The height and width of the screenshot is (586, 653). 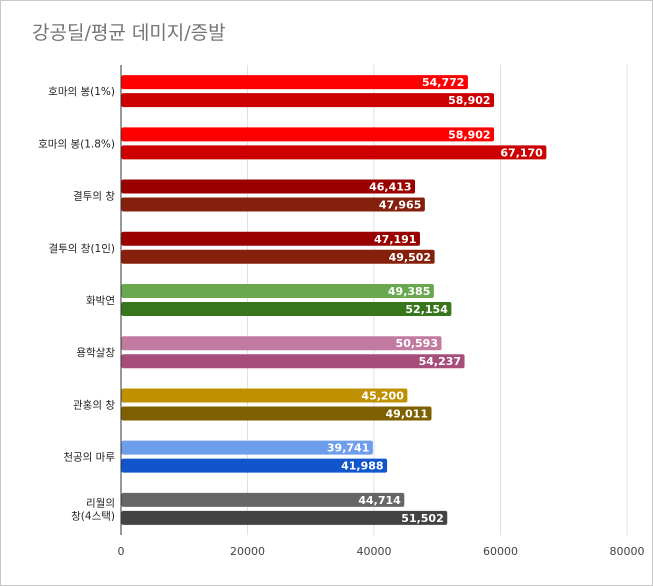 What do you see at coordinates (409, 291) in the screenshot?
I see `bar-data-label: 49,385` at bounding box center [409, 291].